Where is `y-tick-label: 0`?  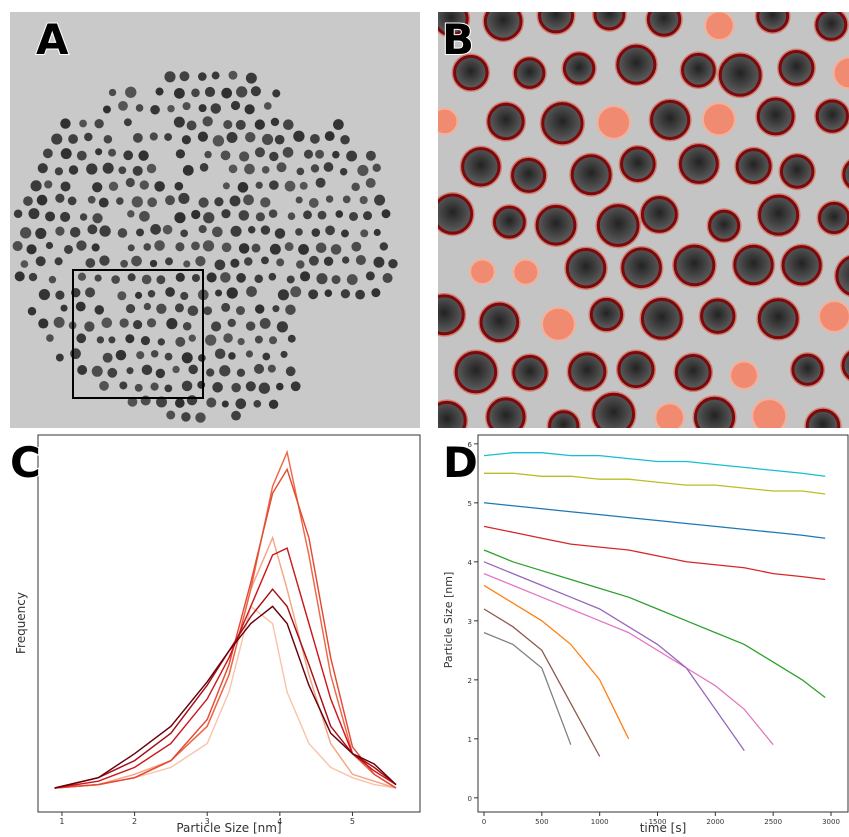 y-tick-label: 0 is located at coordinates (470, 799).